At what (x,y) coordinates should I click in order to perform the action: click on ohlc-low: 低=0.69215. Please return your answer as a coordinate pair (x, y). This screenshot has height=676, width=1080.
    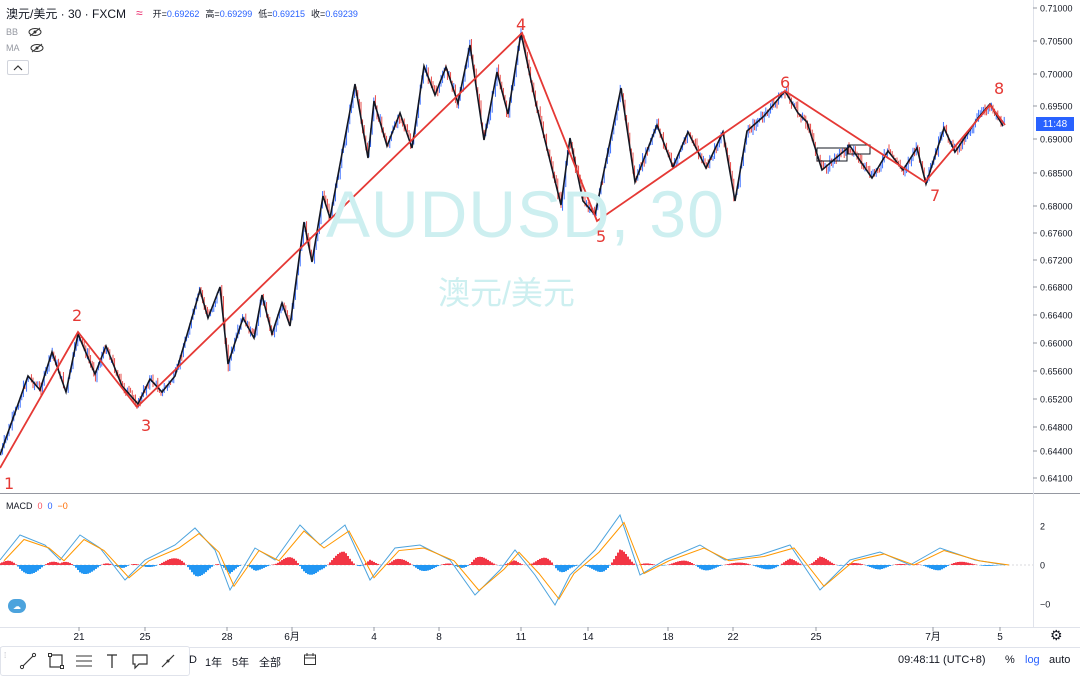
    Looking at the image, I should click on (282, 13).